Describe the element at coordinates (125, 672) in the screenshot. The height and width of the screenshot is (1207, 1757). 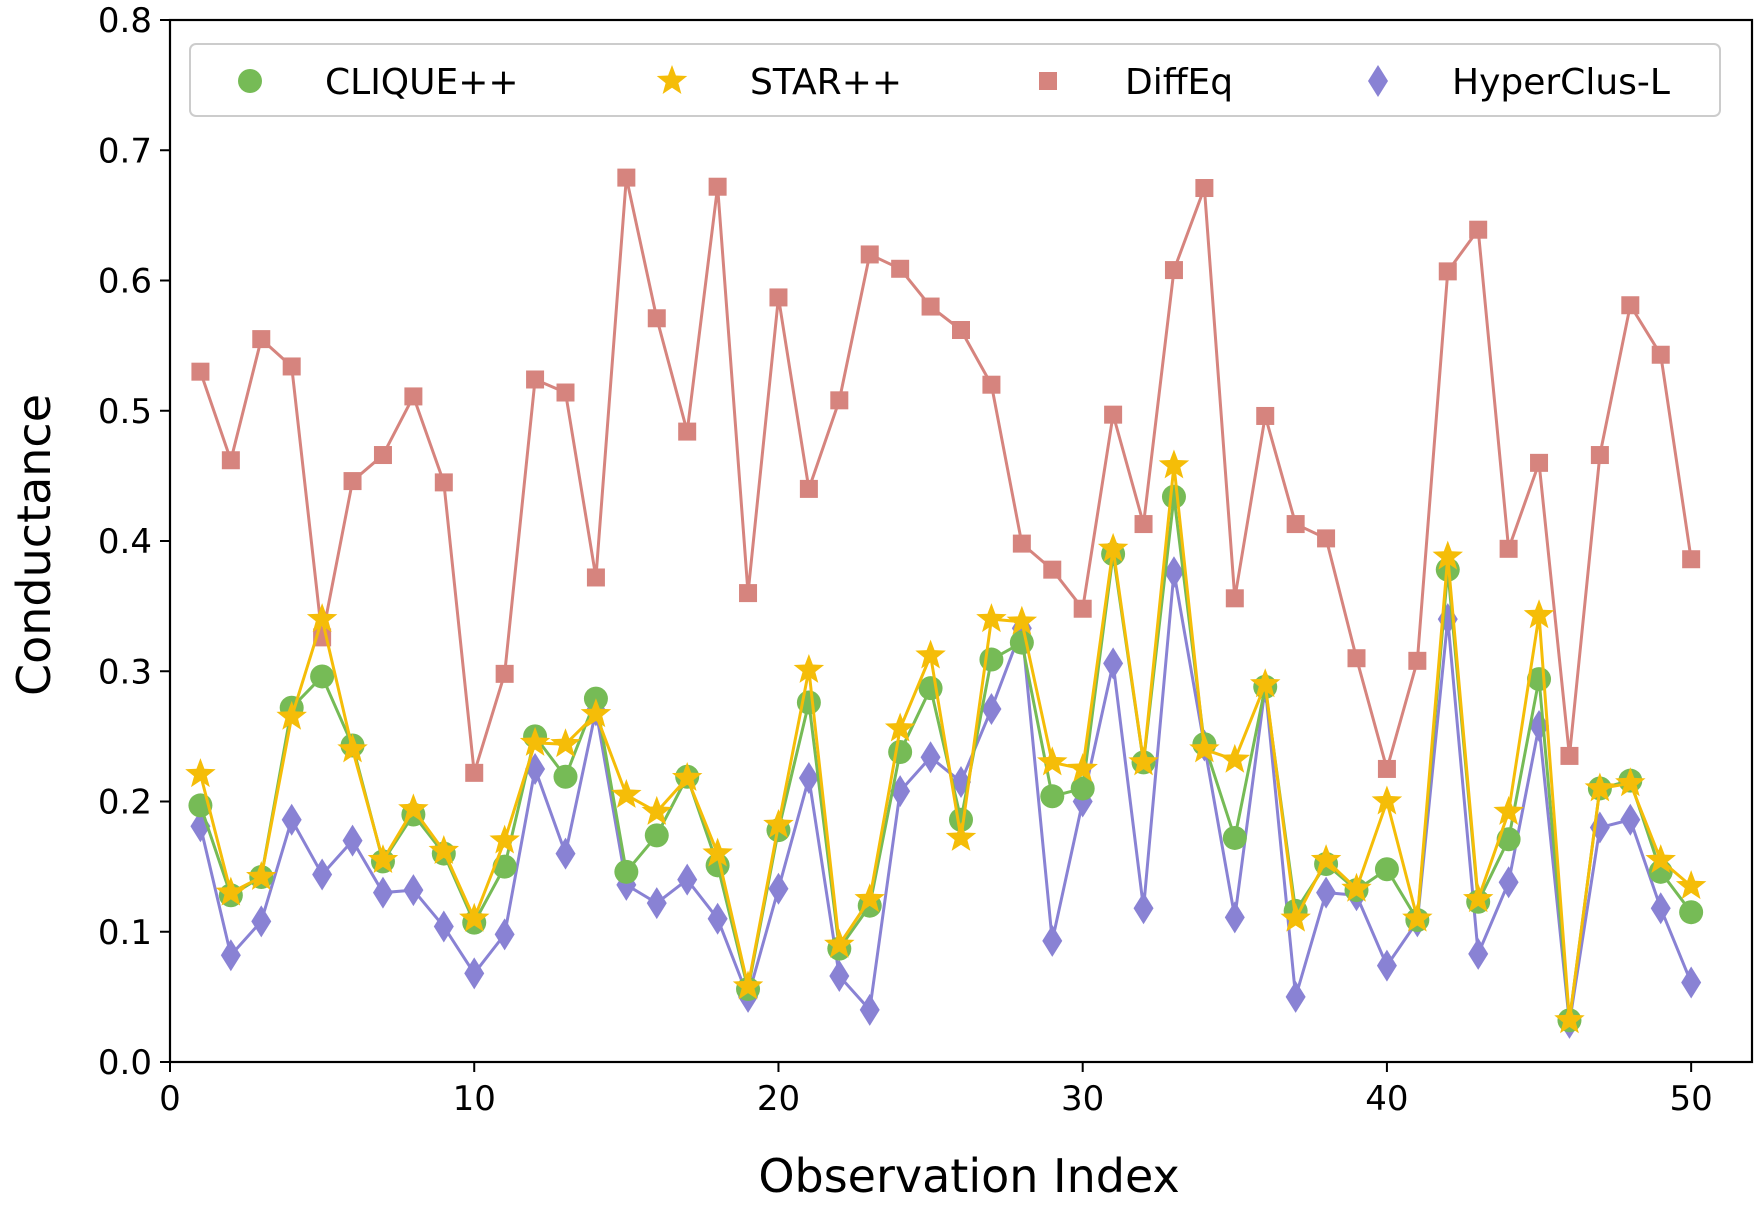
I see `y-tick-label: 0.3` at that location.